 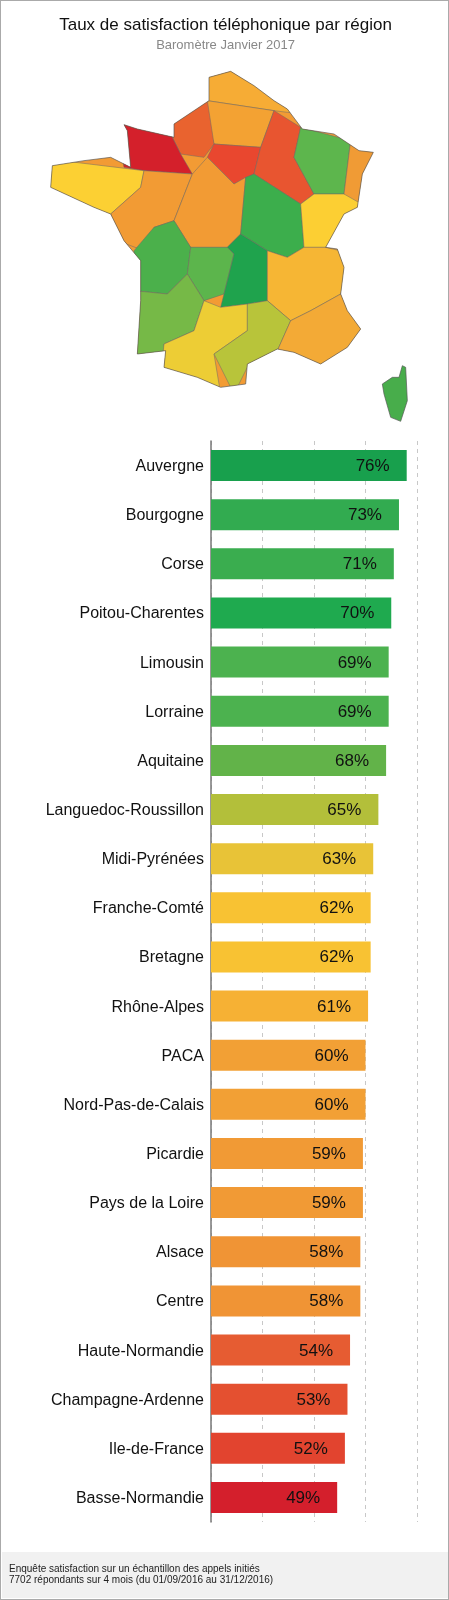 What do you see at coordinates (183, 1055) in the screenshot?
I see `y-tick-label: PACA` at bounding box center [183, 1055].